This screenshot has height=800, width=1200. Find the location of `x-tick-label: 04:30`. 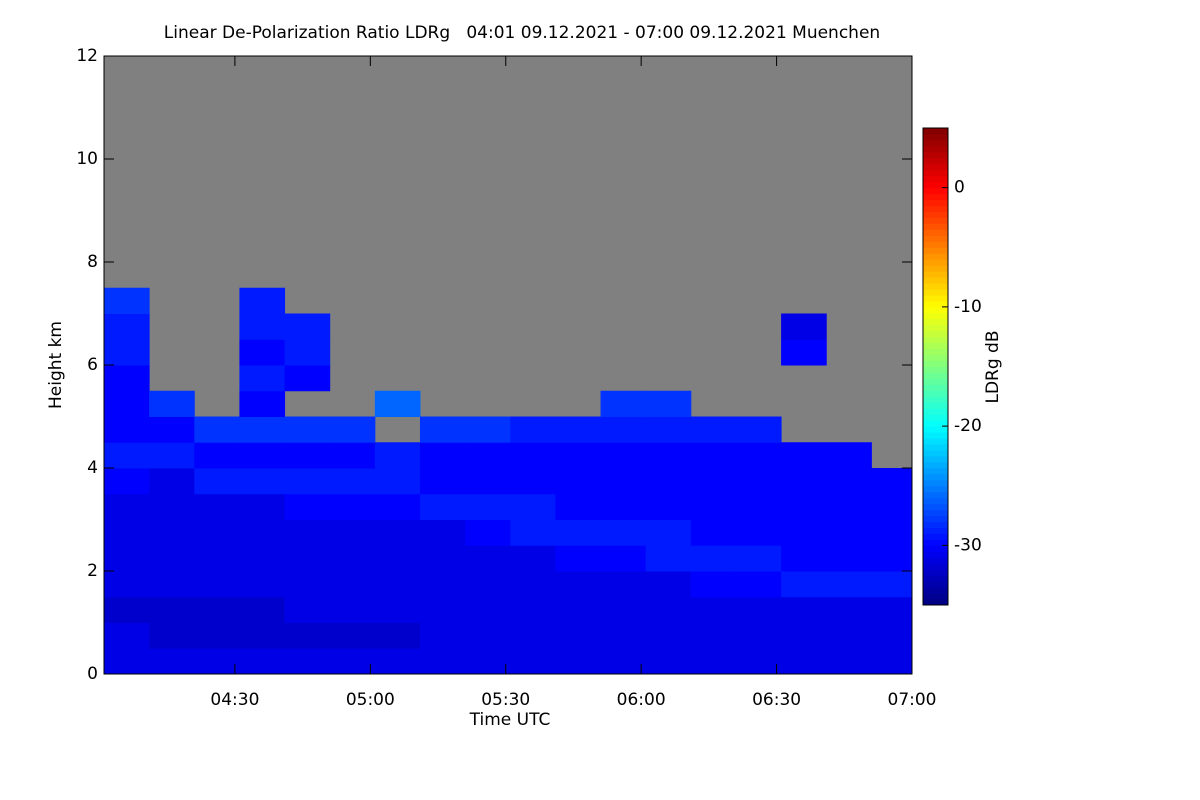

x-tick-label: 04:30 is located at coordinates (234, 700).